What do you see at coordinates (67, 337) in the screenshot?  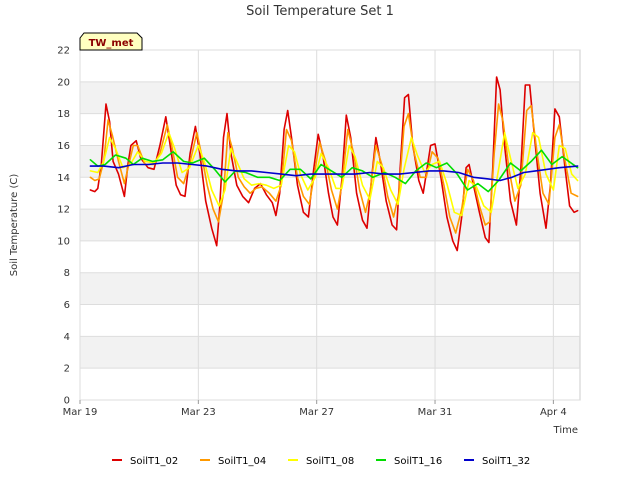 I see `y-tick-label: 4` at bounding box center [67, 337].